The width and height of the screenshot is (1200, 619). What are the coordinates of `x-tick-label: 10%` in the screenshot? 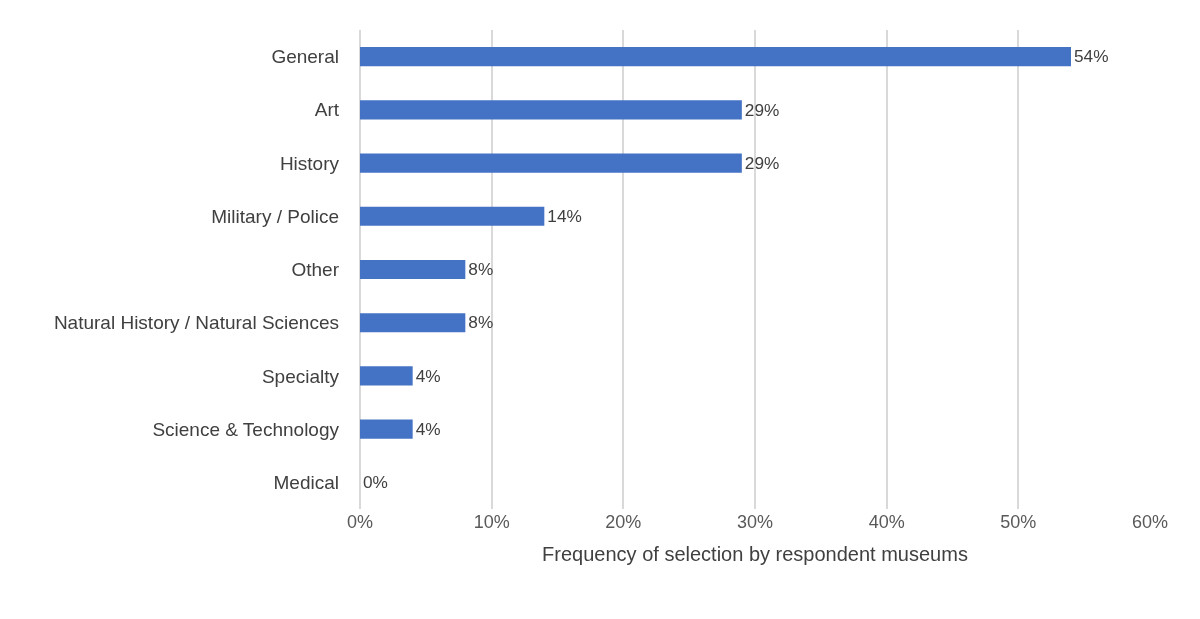 It's located at (491, 522).